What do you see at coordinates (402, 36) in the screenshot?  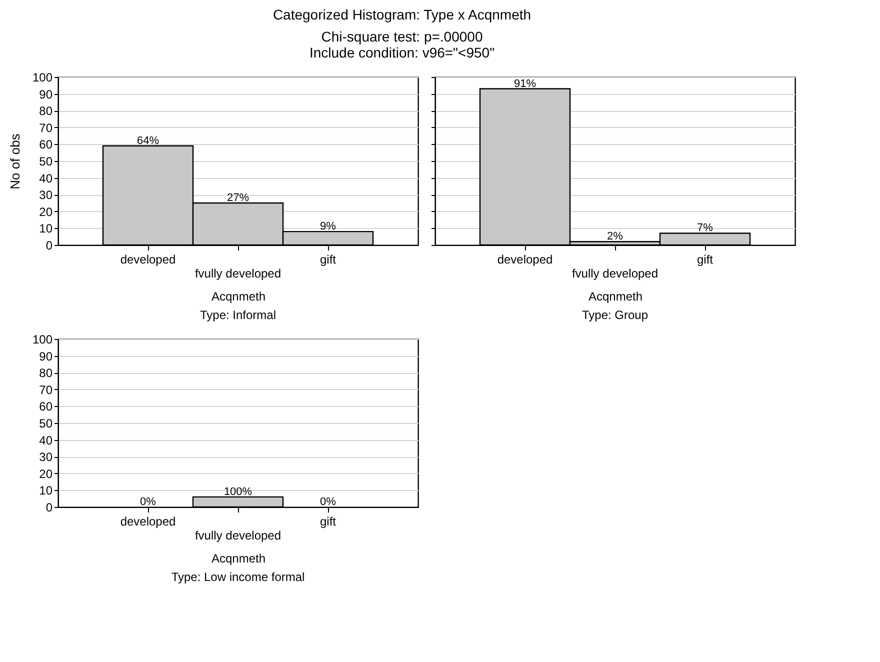 I see `text: Chi-square test: p=.00000` at bounding box center [402, 36].